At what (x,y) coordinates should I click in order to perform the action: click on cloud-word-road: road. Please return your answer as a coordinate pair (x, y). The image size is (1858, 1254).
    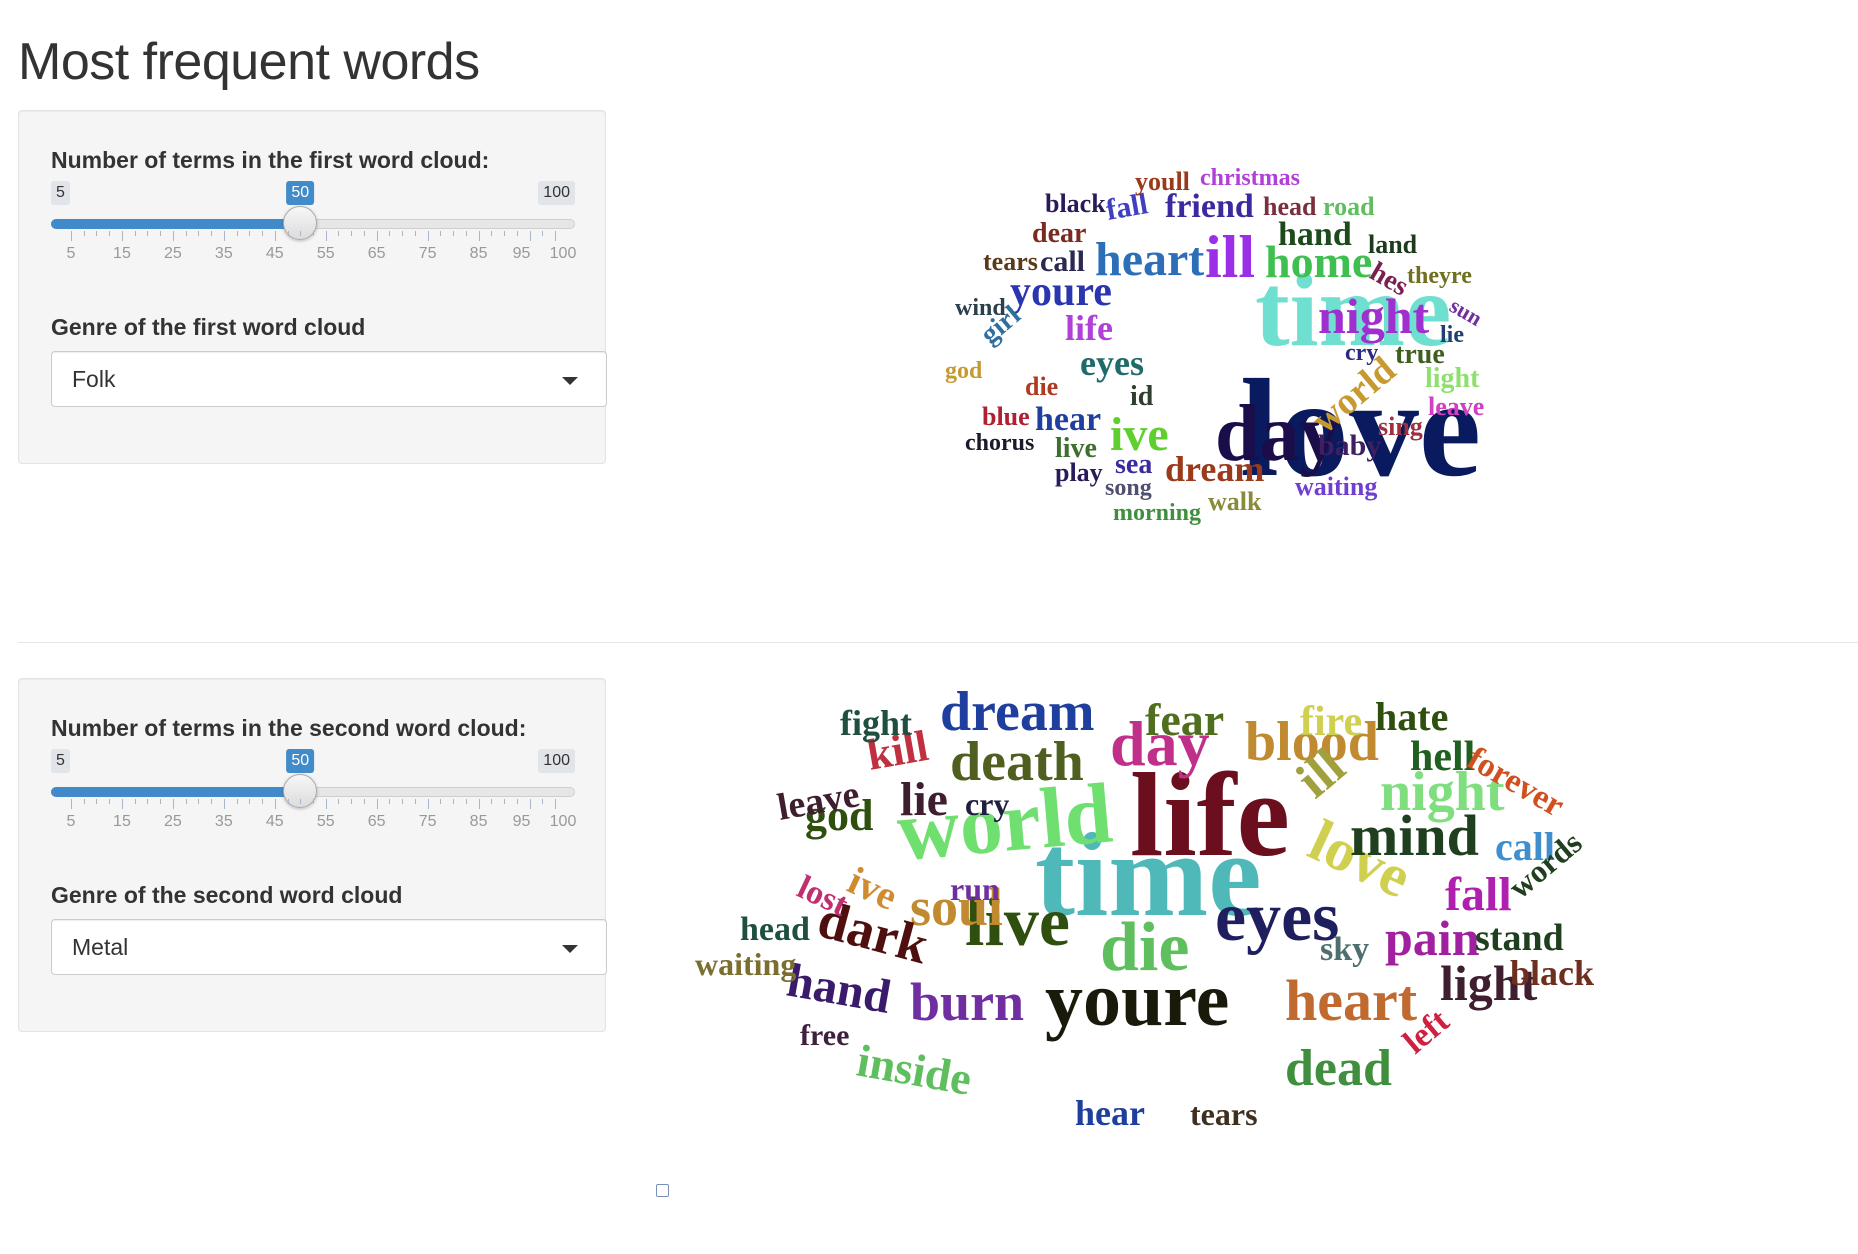
    Looking at the image, I should click on (1349, 206).